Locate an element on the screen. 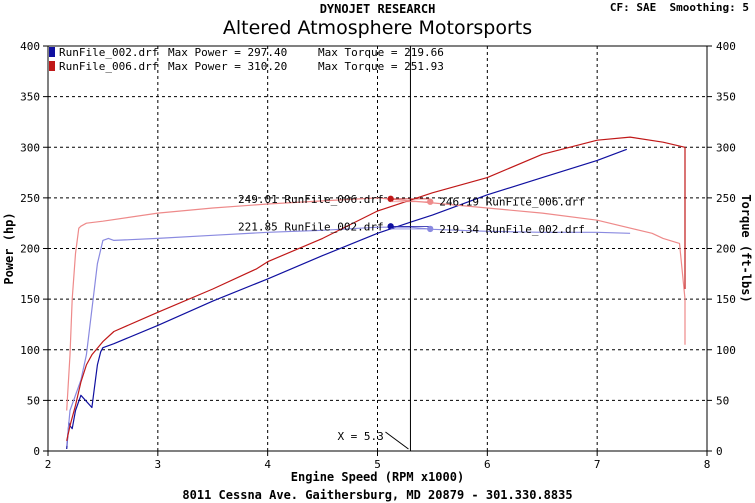 The image size is (755, 503). marker-label: 249.01 RunFile_006.drf is located at coordinates (311, 199).